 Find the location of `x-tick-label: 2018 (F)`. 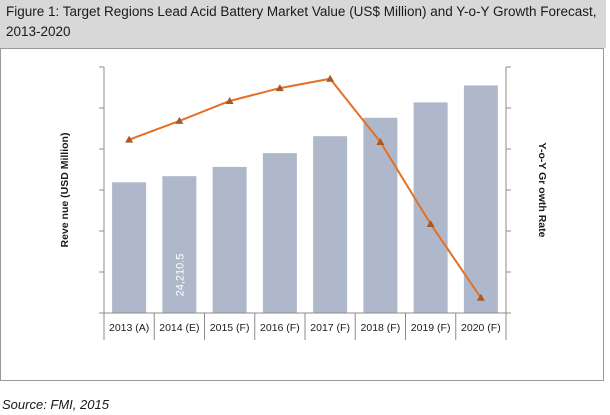

x-tick-label: 2018 (F) is located at coordinates (381, 328).